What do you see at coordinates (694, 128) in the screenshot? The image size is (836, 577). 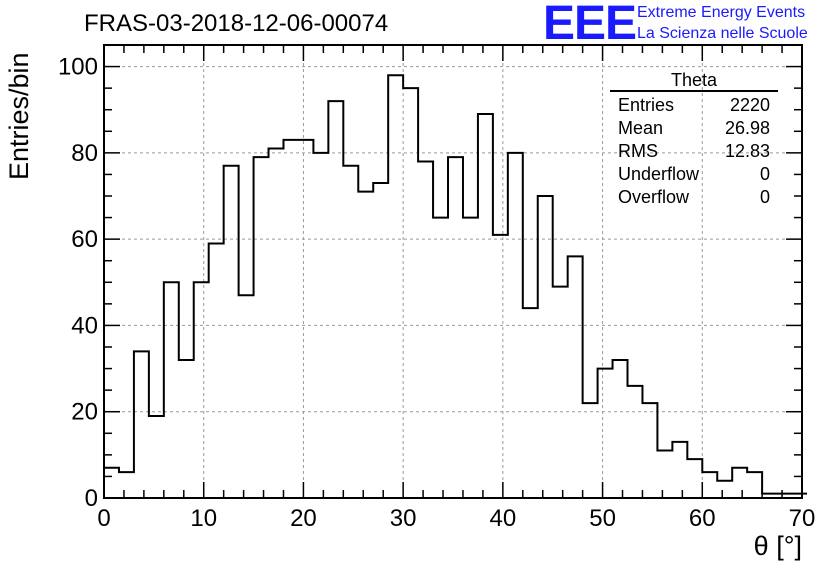 I see `stats-row: Mean 26.98` at bounding box center [694, 128].